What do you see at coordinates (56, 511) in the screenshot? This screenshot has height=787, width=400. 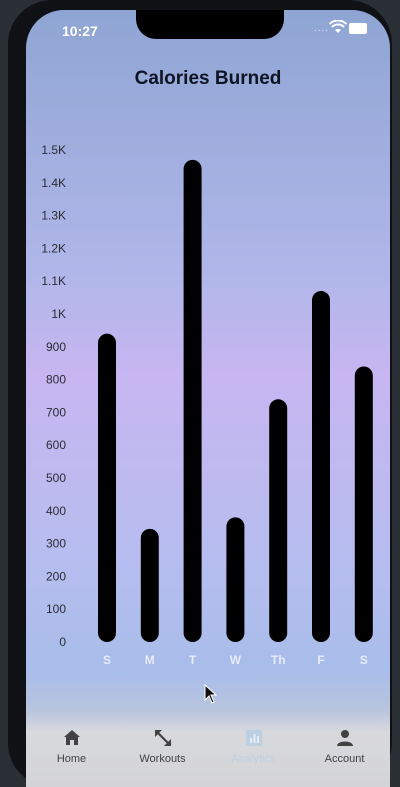 I see `y-tick-label: 400` at bounding box center [56, 511].